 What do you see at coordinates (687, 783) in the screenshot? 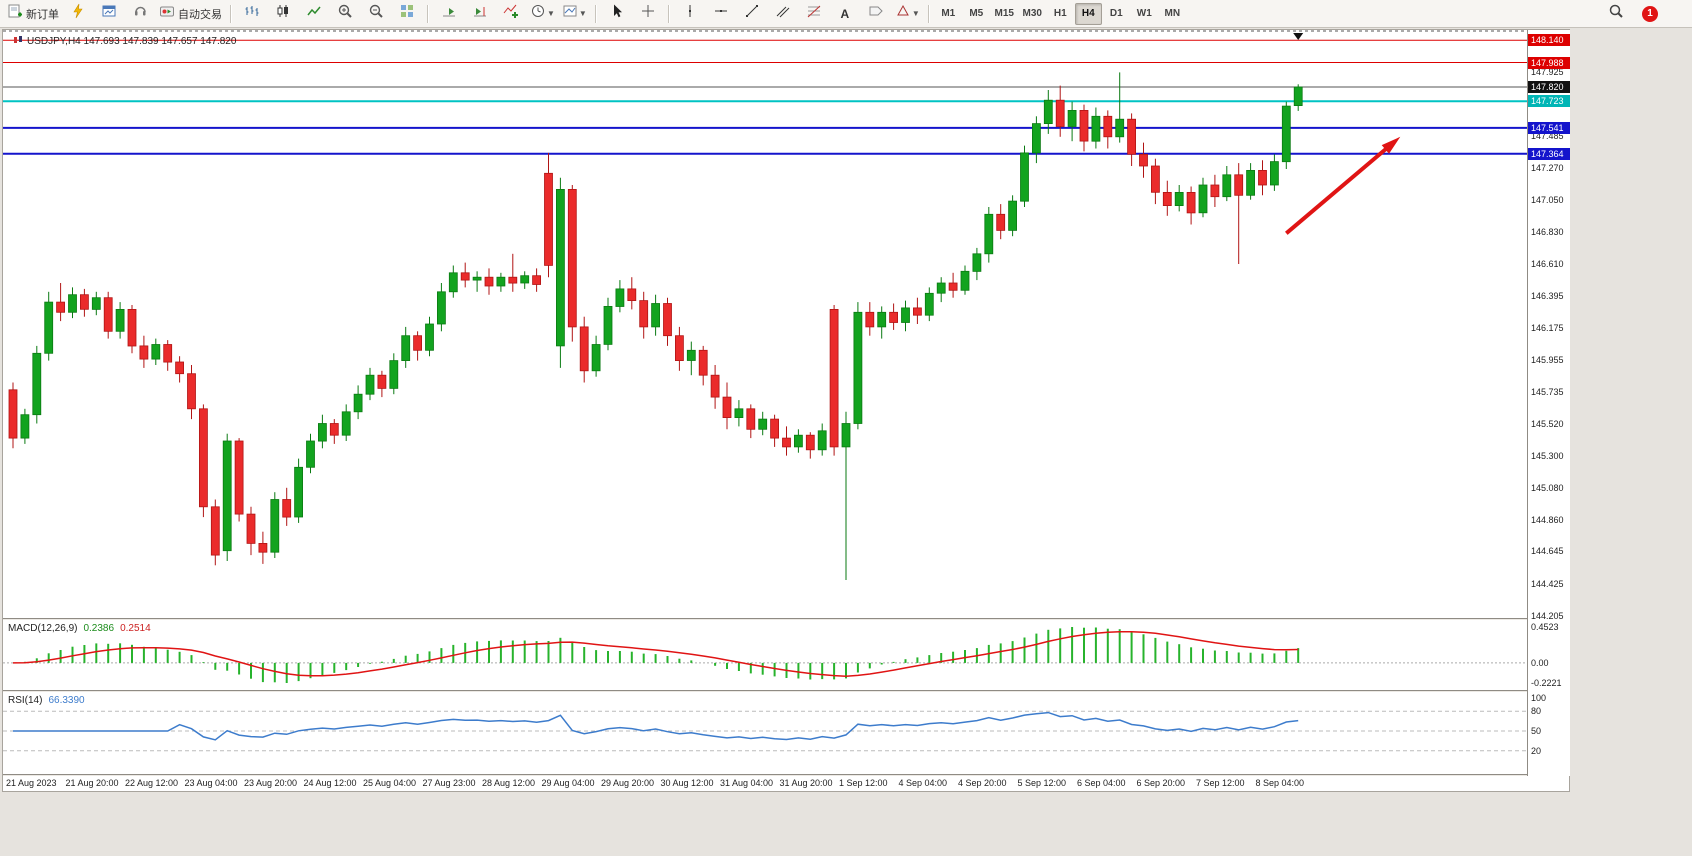
I see `time-axis-label: 30 Aug 12:00` at bounding box center [687, 783].